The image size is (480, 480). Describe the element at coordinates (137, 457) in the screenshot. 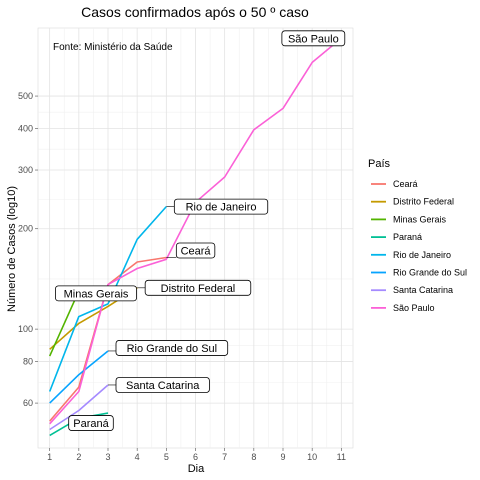

I see `x-tick-label: 4` at that location.